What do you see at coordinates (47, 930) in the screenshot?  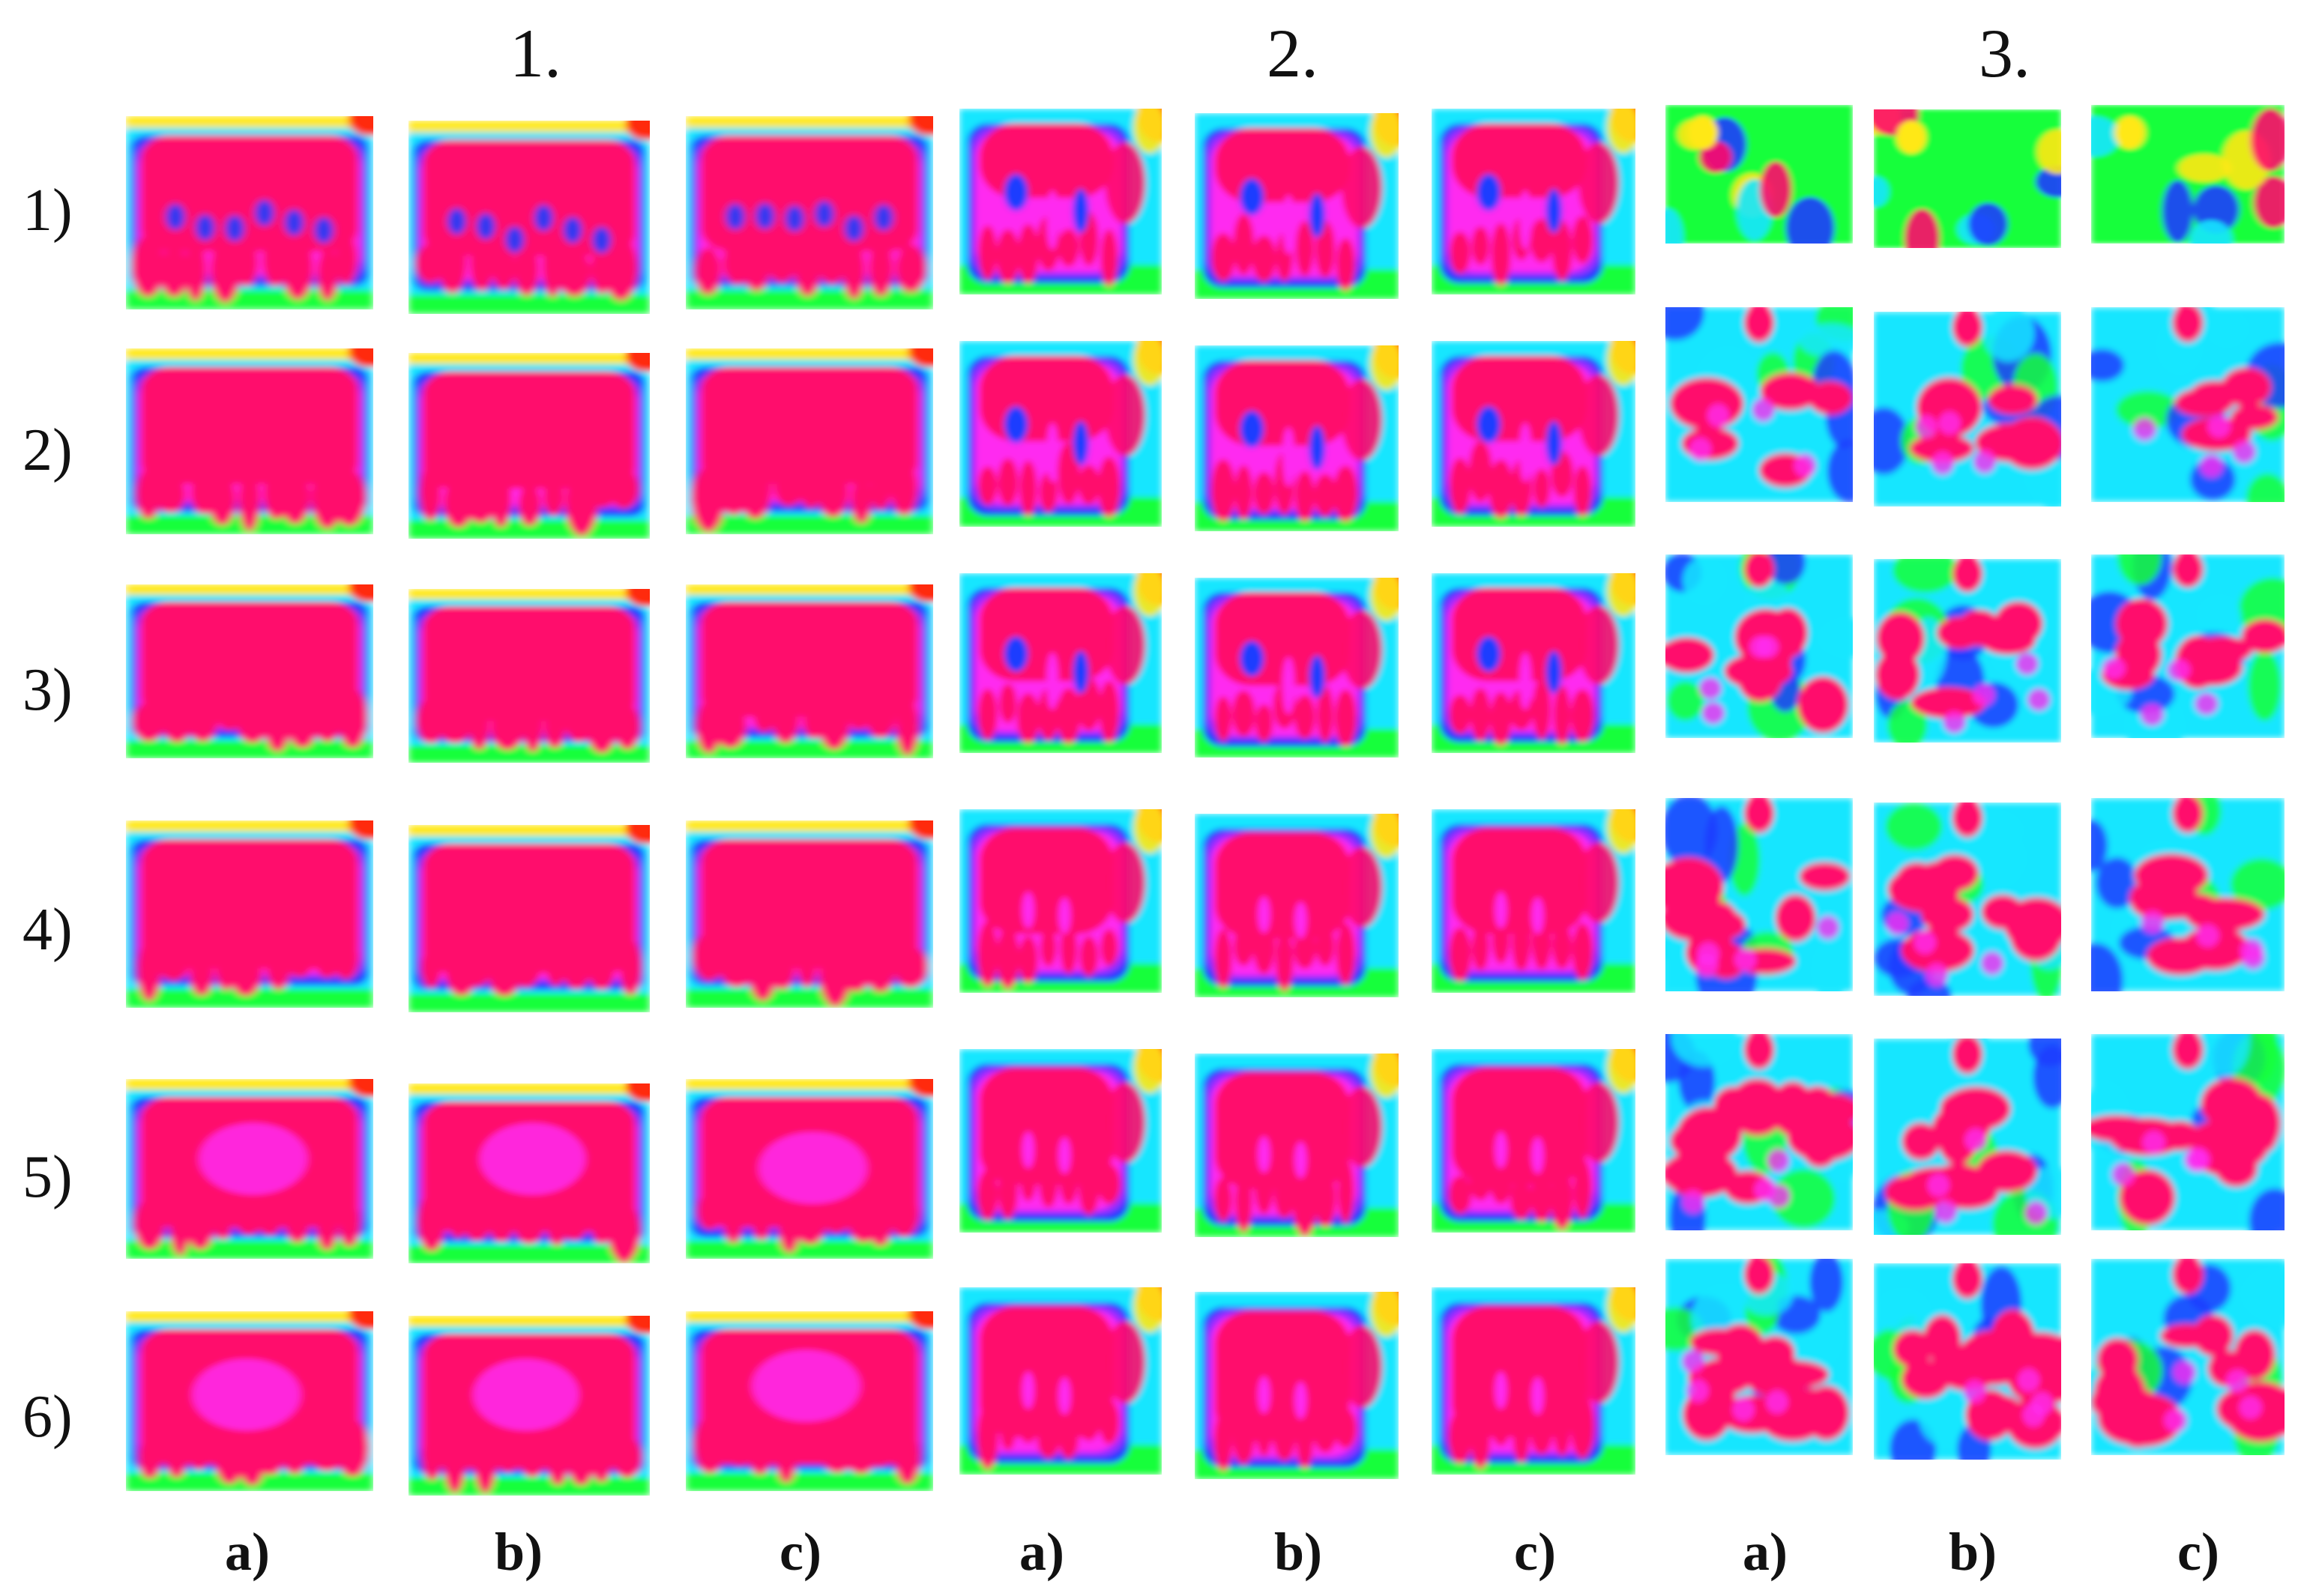 I see `row-label: 4)` at bounding box center [47, 930].